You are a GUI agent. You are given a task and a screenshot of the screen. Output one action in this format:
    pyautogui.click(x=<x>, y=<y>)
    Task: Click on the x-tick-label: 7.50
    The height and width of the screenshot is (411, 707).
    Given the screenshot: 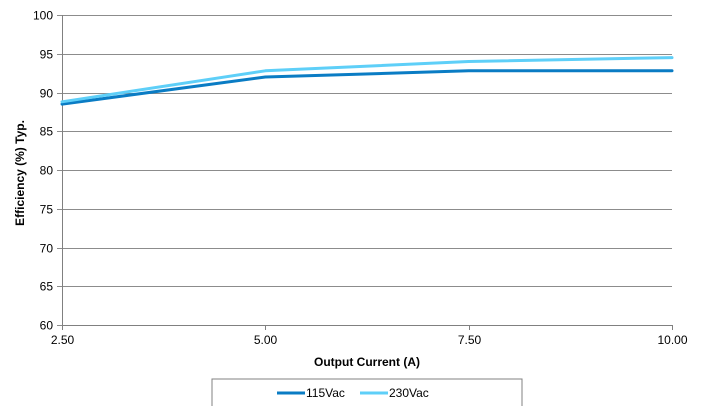 What is the action you would take?
    pyautogui.click(x=470, y=340)
    